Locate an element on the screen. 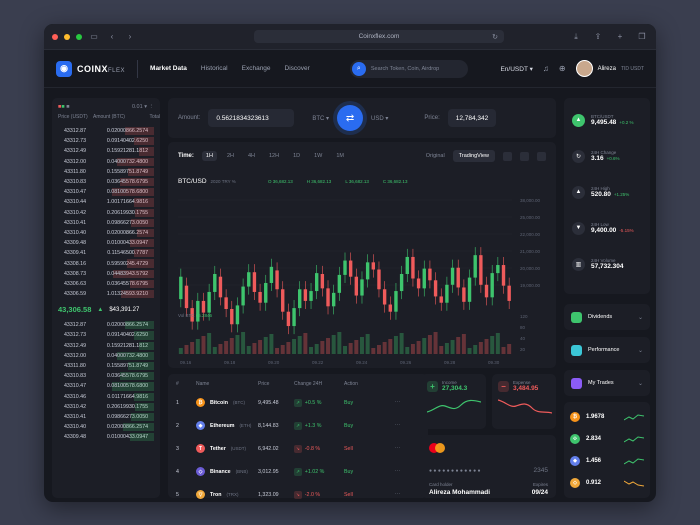 This screenshot has height=525, width=700. address-bar: Coinxflex.com ↻ is located at coordinates (379, 36).